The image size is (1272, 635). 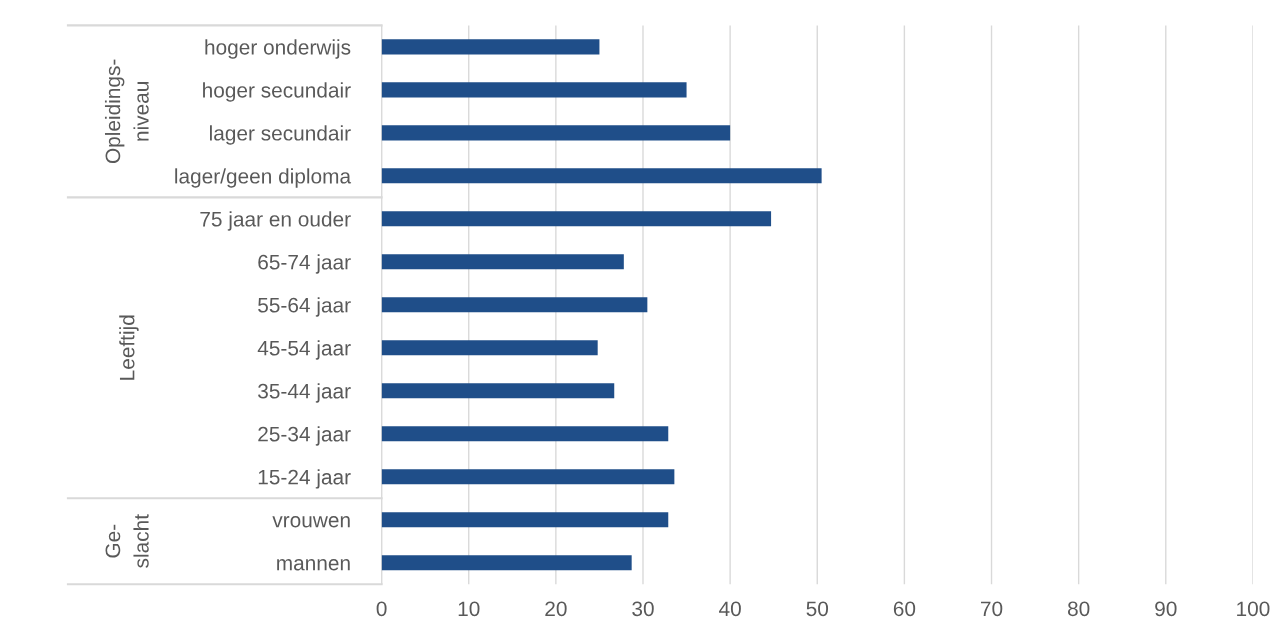 What do you see at coordinates (278, 49) in the screenshot?
I see `y-tick-label: hoger onderwijs` at bounding box center [278, 49].